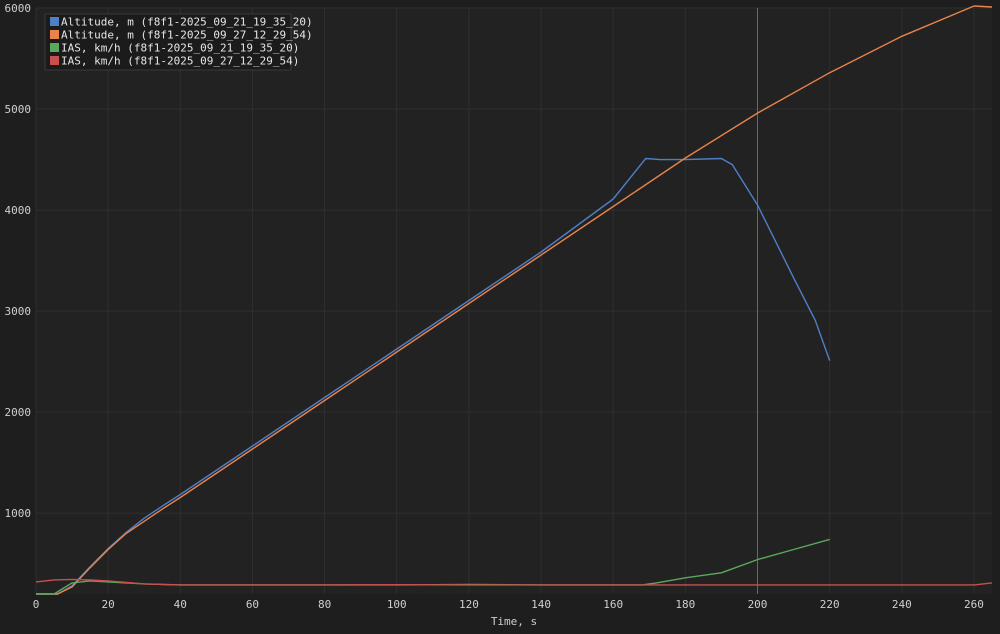 The width and height of the screenshot is (1000, 634). What do you see at coordinates (514, 621) in the screenshot?
I see `x-axis-title: Time, s` at bounding box center [514, 621].